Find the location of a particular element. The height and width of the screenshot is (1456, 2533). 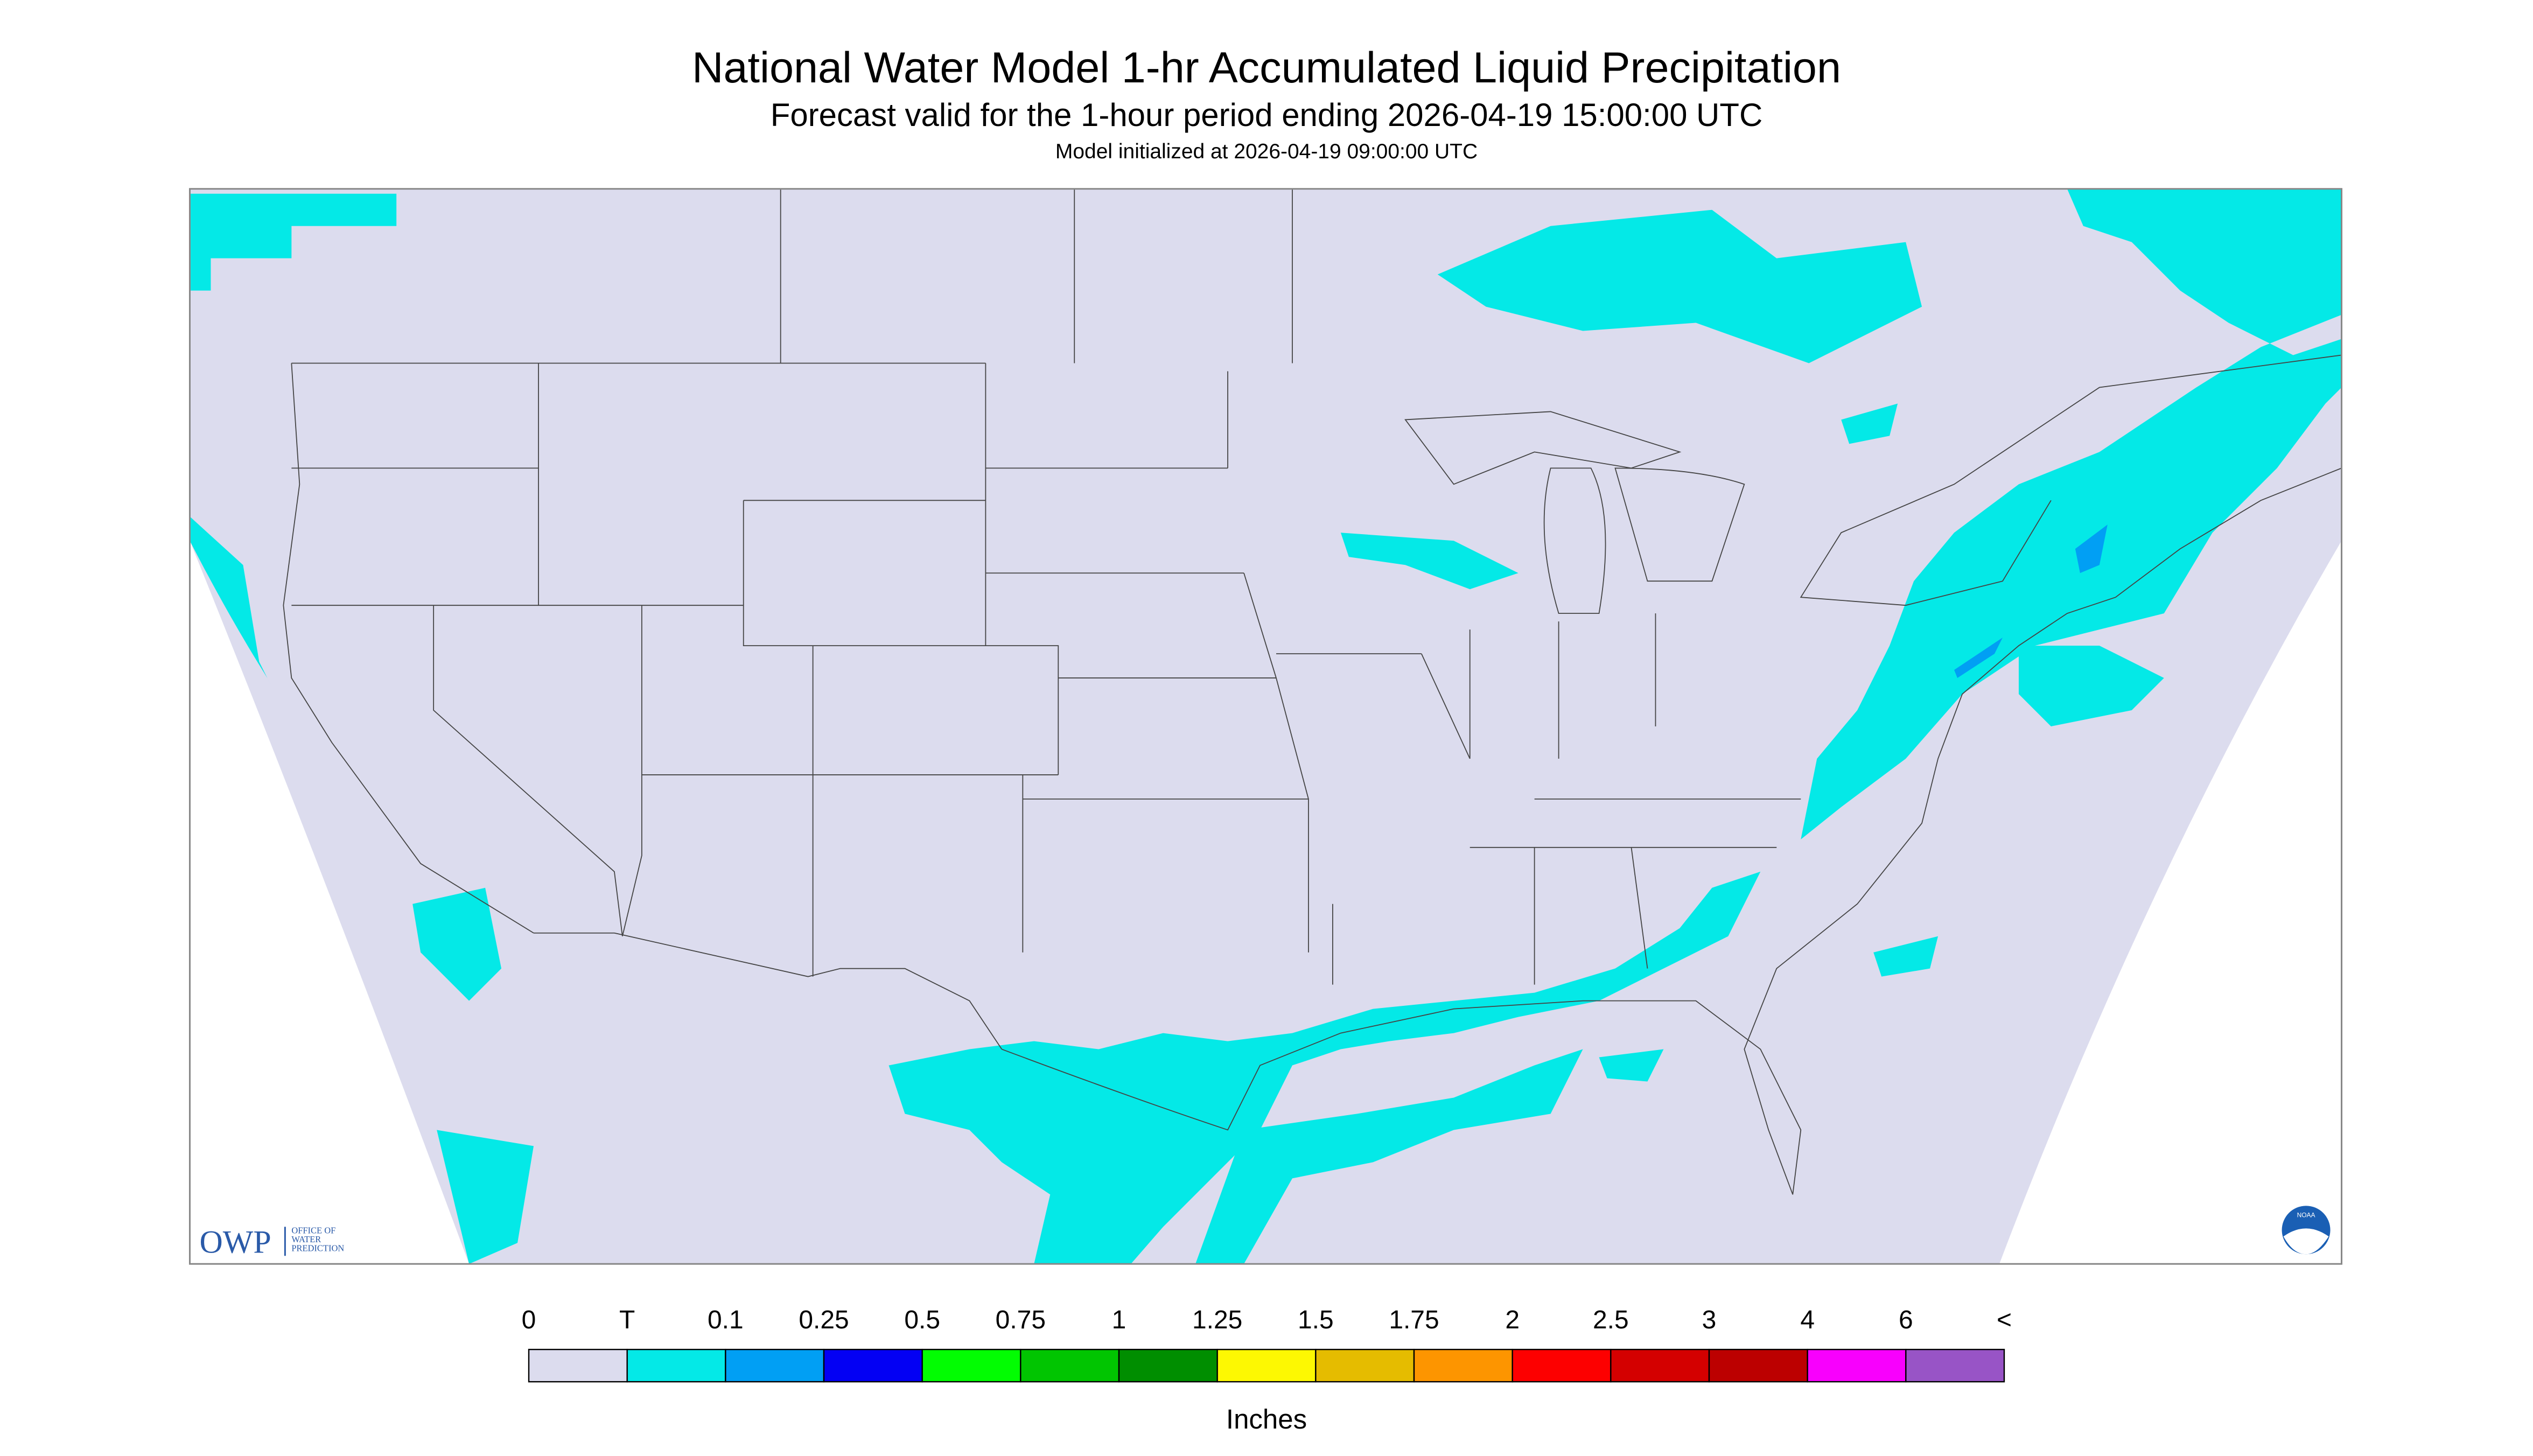

legend-label: 6 is located at coordinates (1906, 1320).